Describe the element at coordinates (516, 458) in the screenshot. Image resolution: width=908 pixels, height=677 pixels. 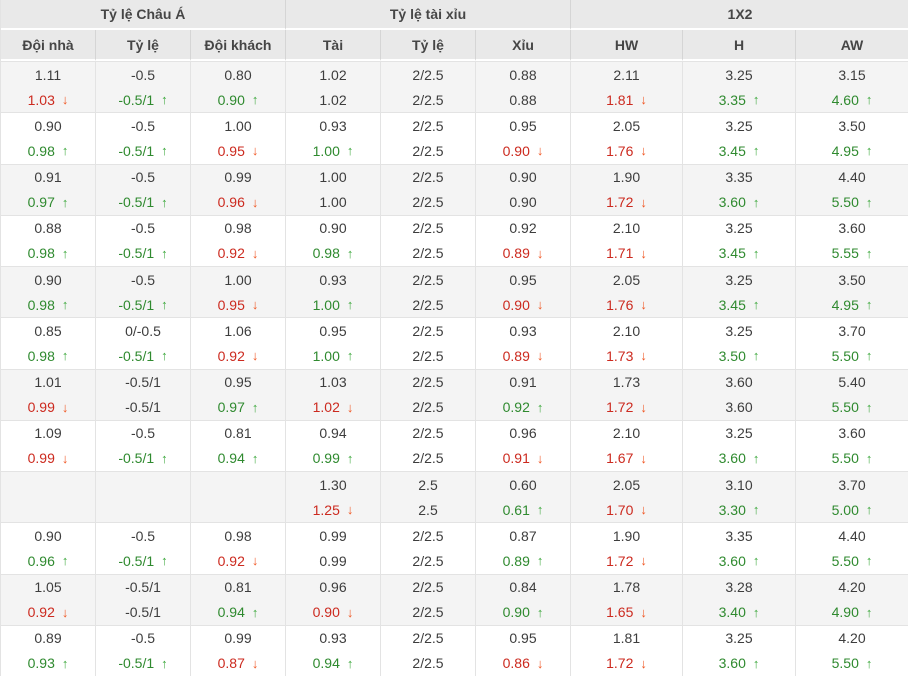
I see `live-odds-text: 0.91` at that location.